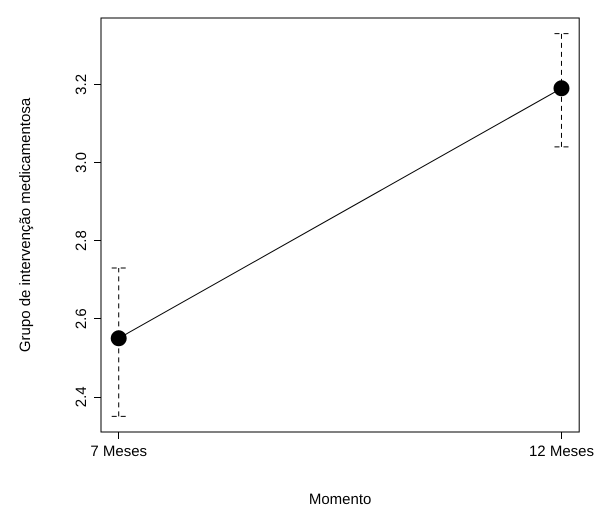 The width and height of the screenshot is (605, 527). What do you see at coordinates (25, 224) in the screenshot?
I see `y-axis-title: Grupo de intervenção medicamentosa` at bounding box center [25, 224].